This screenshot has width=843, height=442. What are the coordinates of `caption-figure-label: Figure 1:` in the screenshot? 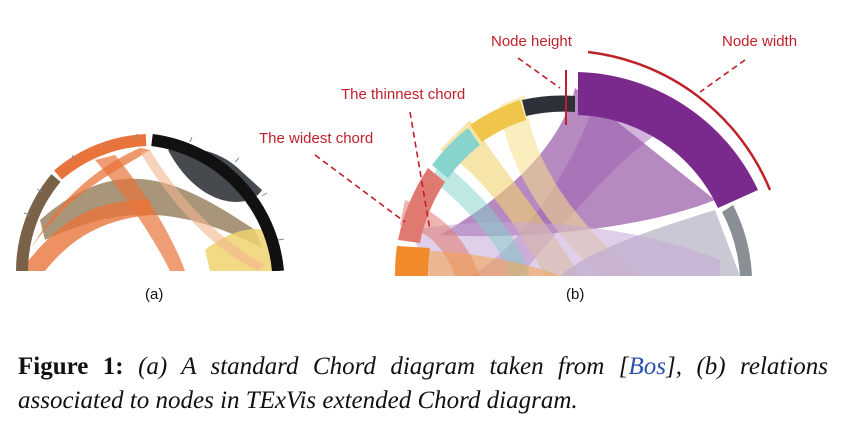 It's located at (71, 366).